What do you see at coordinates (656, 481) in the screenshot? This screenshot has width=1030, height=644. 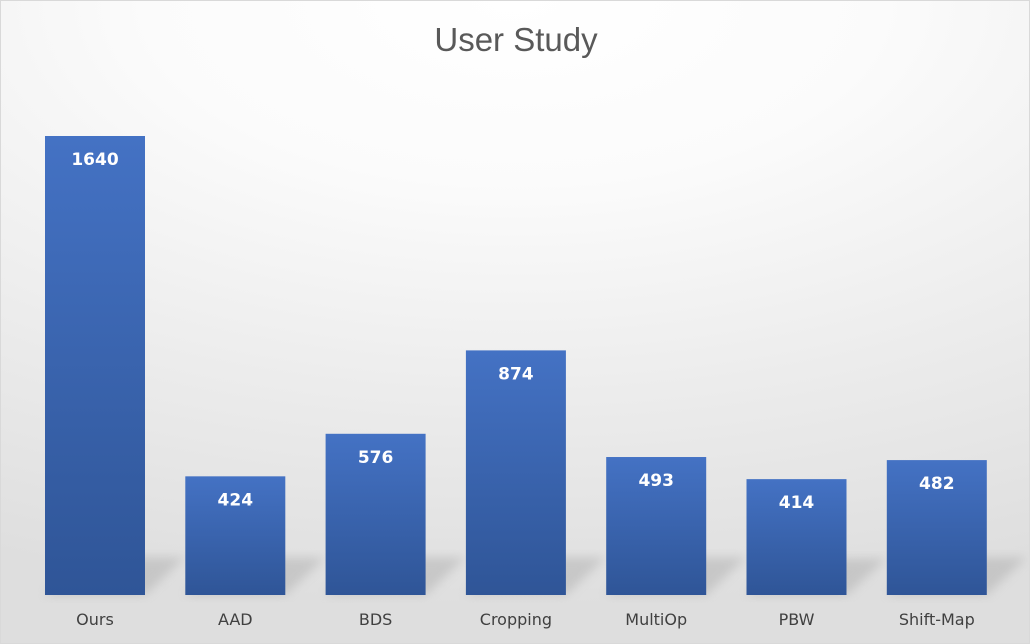 I see `bar-value-label-multiop: 493` at bounding box center [656, 481].